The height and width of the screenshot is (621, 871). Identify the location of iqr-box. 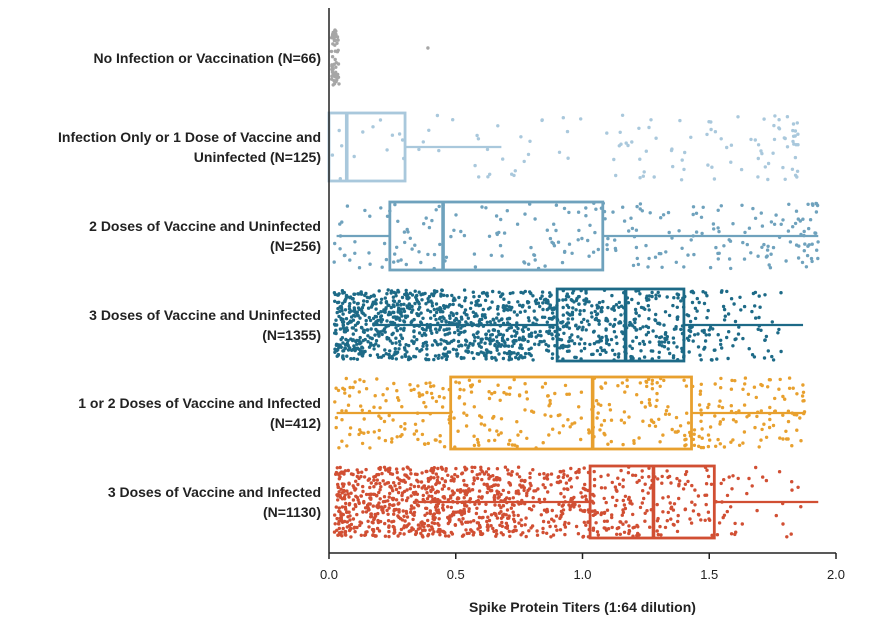
(571, 413).